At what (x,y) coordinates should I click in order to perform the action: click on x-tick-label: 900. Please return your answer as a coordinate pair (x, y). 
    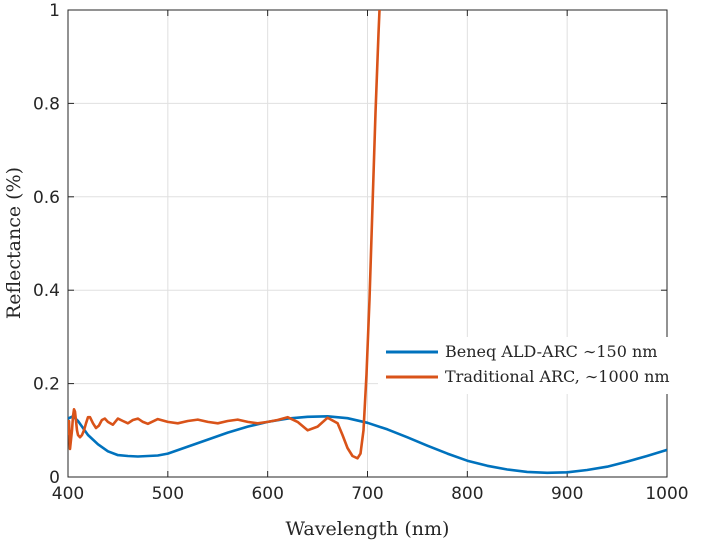
    Looking at the image, I should click on (567, 494).